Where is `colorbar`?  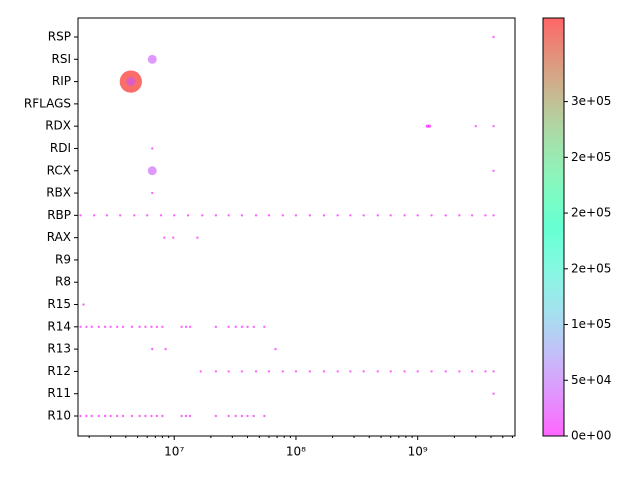
colorbar is located at coordinates (553, 227).